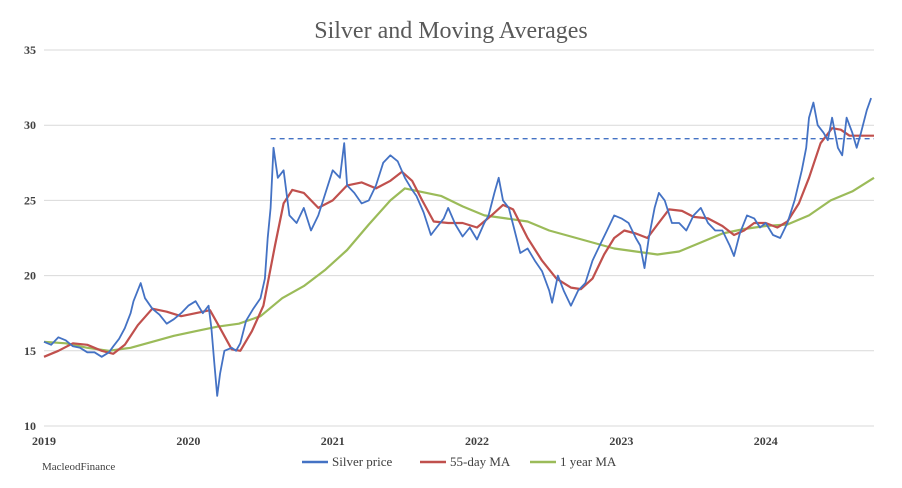 The width and height of the screenshot is (902, 488). I want to click on y-tick-label: 20, so click(30, 276).